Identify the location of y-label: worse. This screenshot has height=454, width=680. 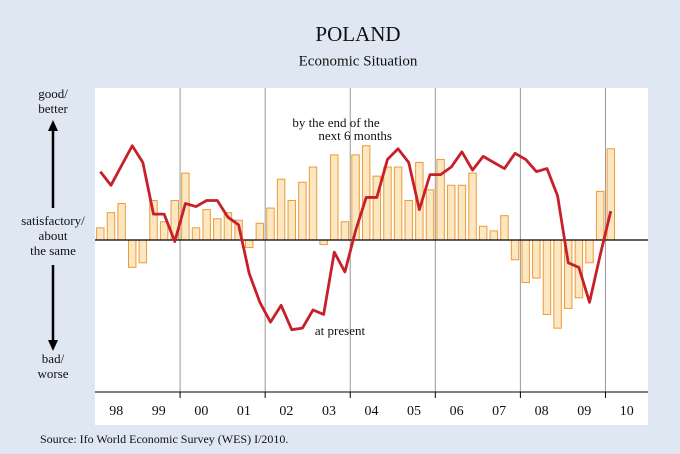
(52, 373).